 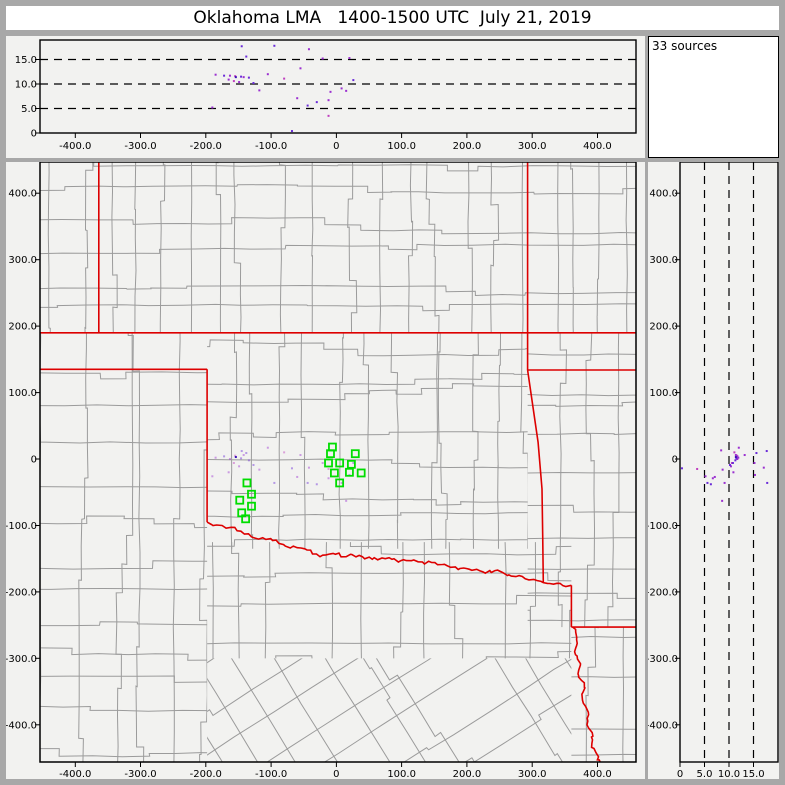 I want to click on plot-title: Oklahoma LMA 1400-1500 UTC July 21, 2019, so click(x=392, y=18).